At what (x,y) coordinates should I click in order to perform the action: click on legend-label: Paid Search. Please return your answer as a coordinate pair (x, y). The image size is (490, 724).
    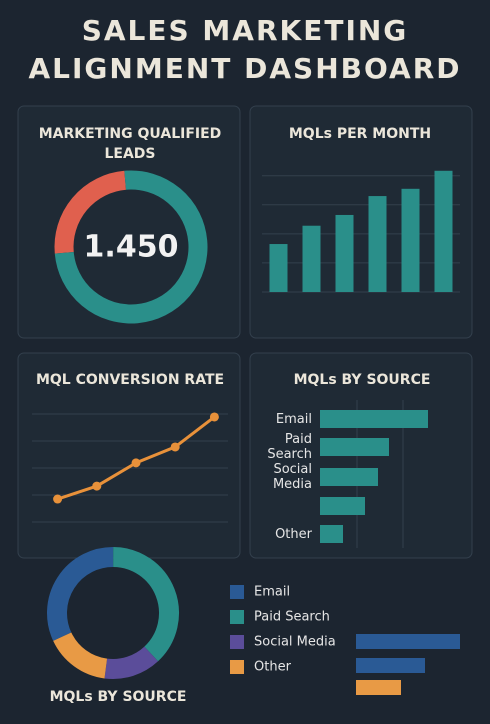
    Looking at the image, I should click on (292, 617).